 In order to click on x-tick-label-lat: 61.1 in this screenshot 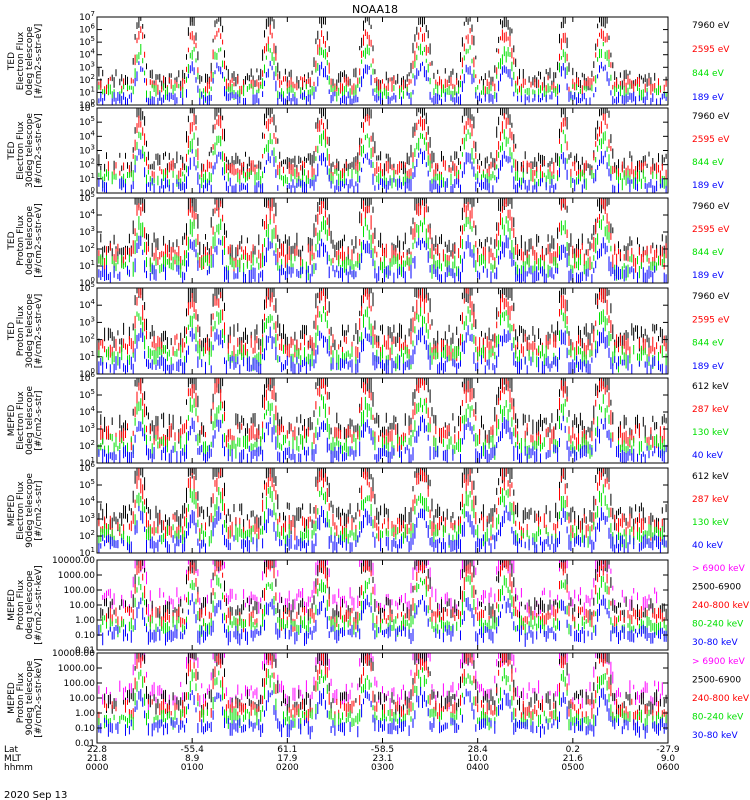, I will do `click(287, 750)`.